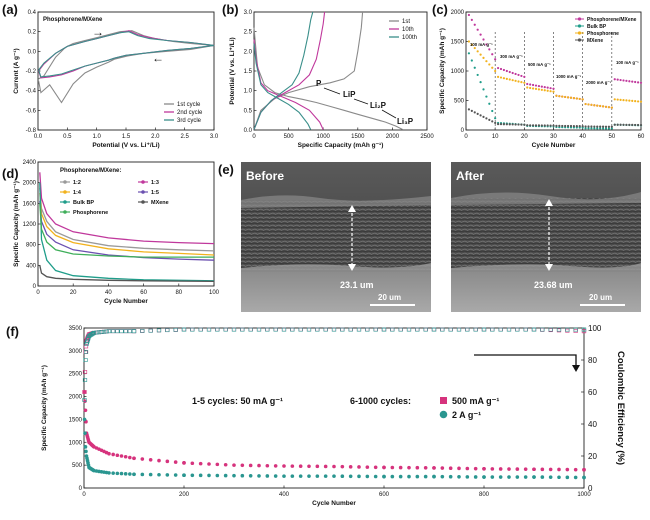 This screenshot has width=650, height=520. Describe the element at coordinates (31, 111) in the screenshot. I see `a-ytick-label: -0.6` at that location.